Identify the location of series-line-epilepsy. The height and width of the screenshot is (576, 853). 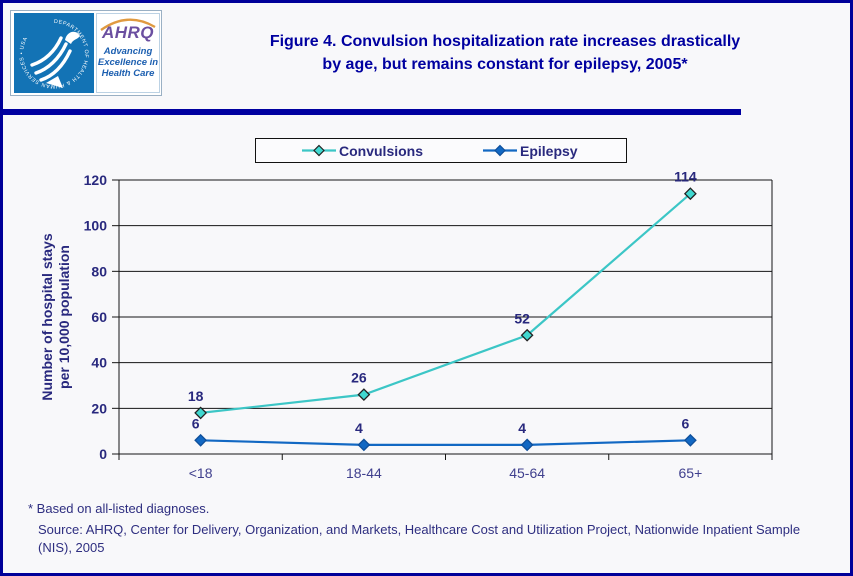
(445, 442).